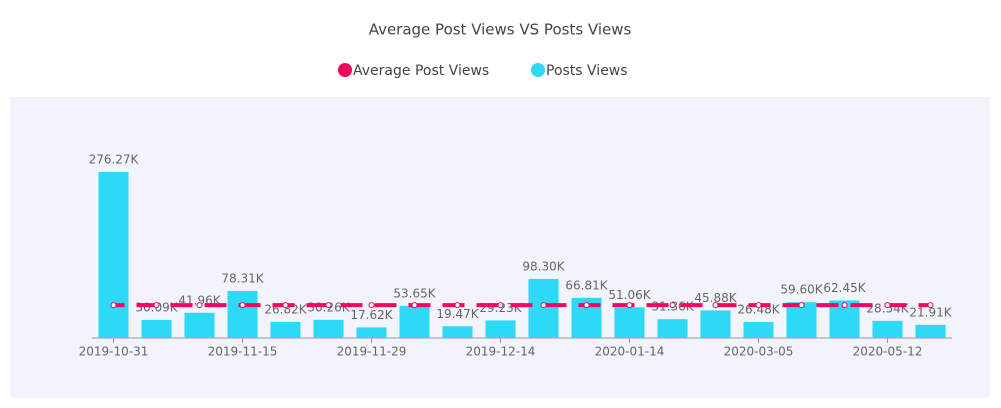 The height and width of the screenshot is (408, 1001). What do you see at coordinates (888, 352) in the screenshot?
I see `x-tick-label: 2020-05-12` at bounding box center [888, 352].